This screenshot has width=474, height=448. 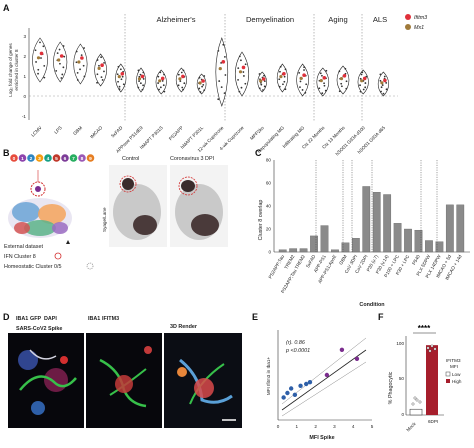 What do you see at coordinates (24, 36) in the screenshot?
I see `panel-a-ytick: 3` at bounding box center [24, 36].